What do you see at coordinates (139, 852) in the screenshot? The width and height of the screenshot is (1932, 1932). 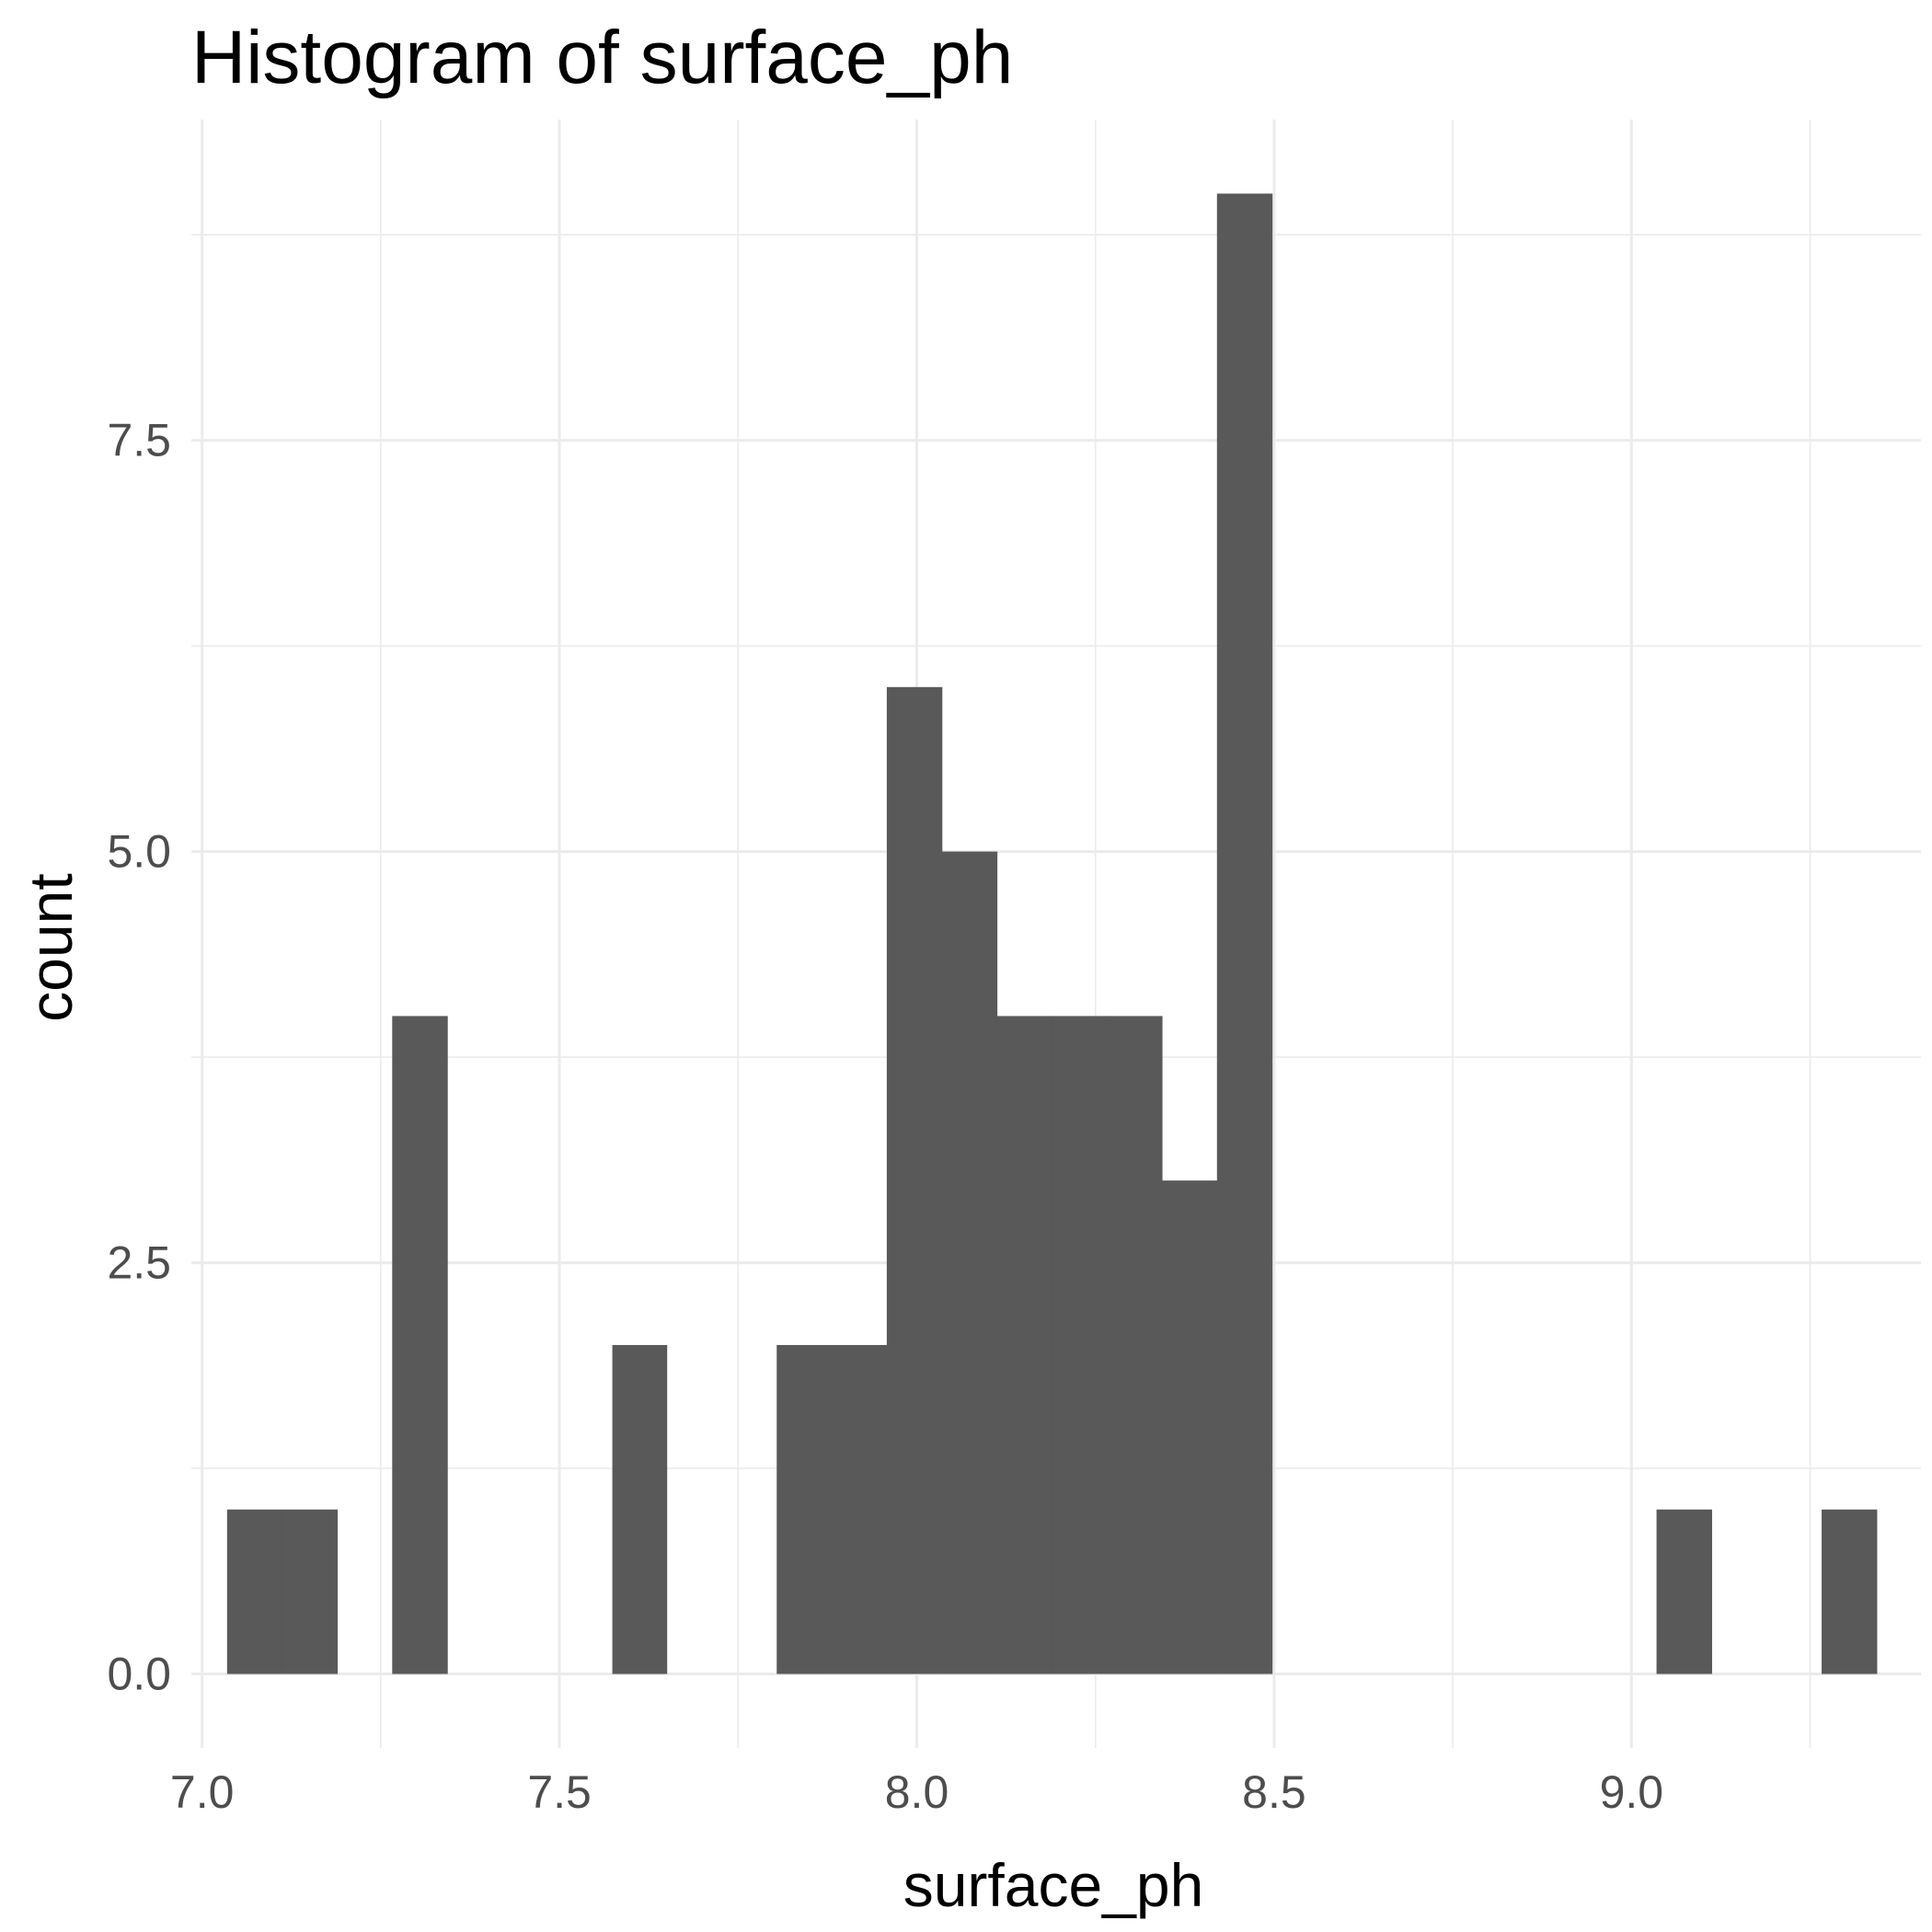 I see `y-tick-label: 5.0` at bounding box center [139, 852].